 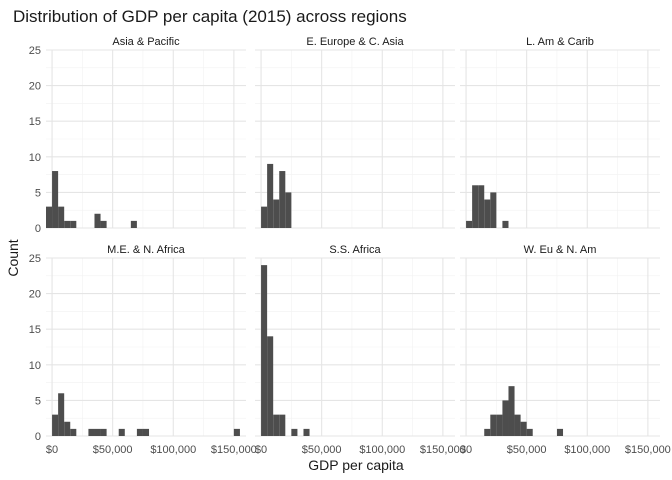 I want to click on panel-strip-label: Asia & Pacific, so click(x=146, y=42).